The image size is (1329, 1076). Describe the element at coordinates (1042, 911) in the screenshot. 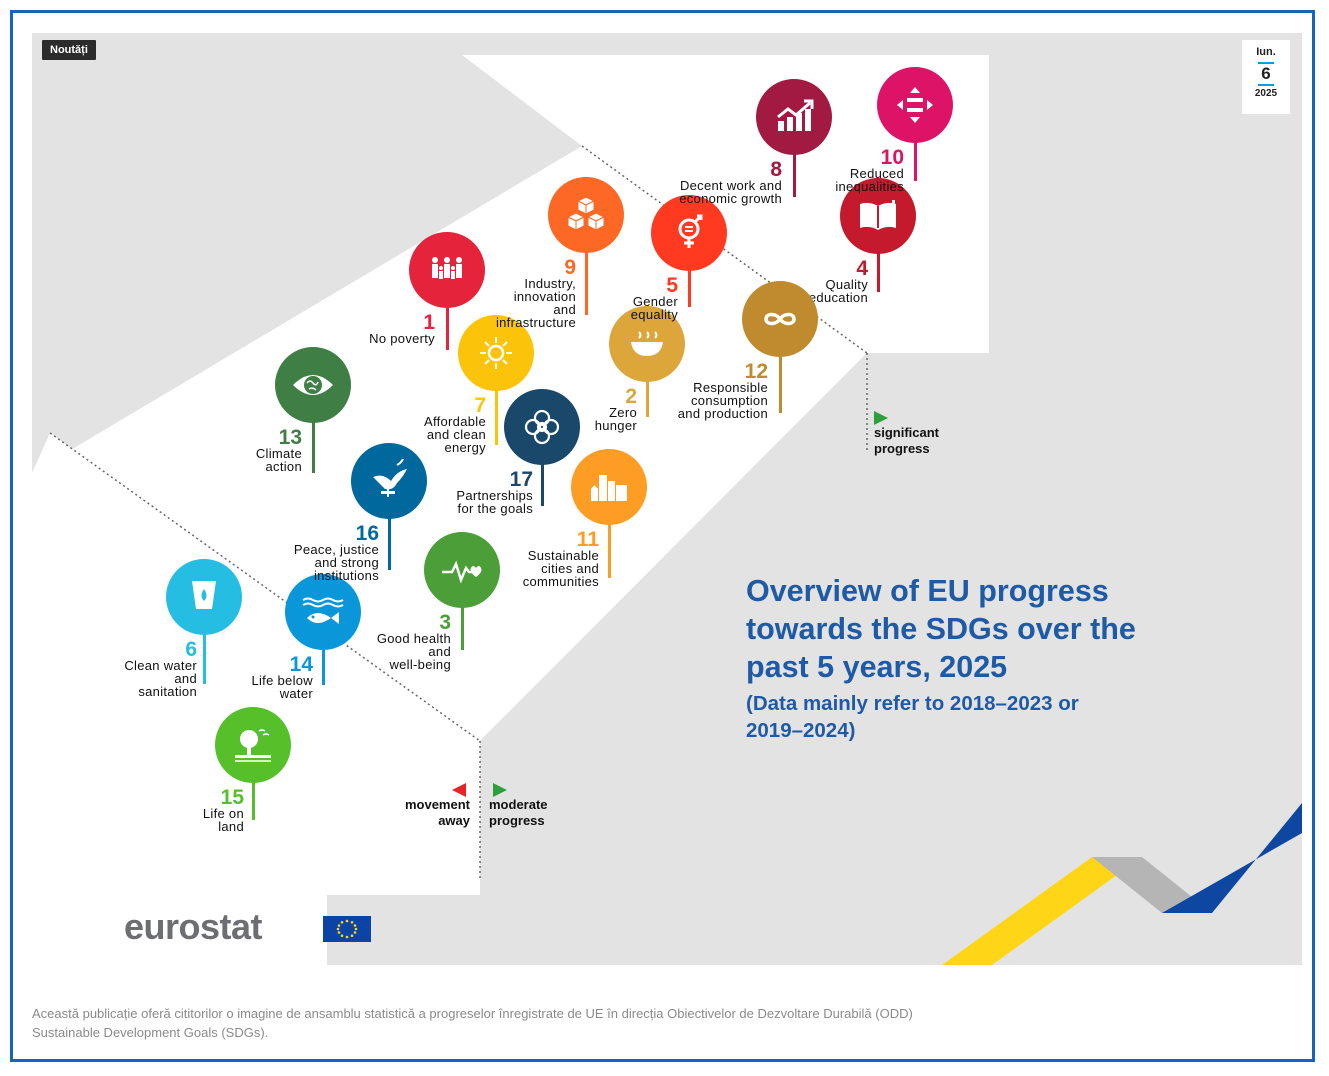

I see `ribbon-yellow` at that location.